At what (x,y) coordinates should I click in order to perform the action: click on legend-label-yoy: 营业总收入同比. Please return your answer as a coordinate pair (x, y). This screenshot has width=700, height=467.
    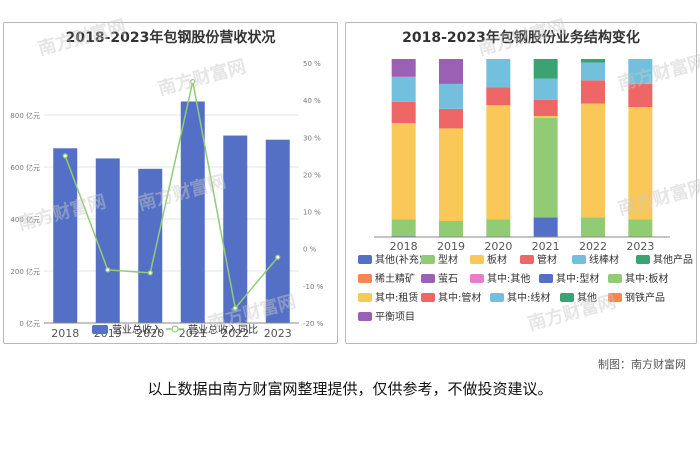
    Looking at the image, I should click on (223, 329).